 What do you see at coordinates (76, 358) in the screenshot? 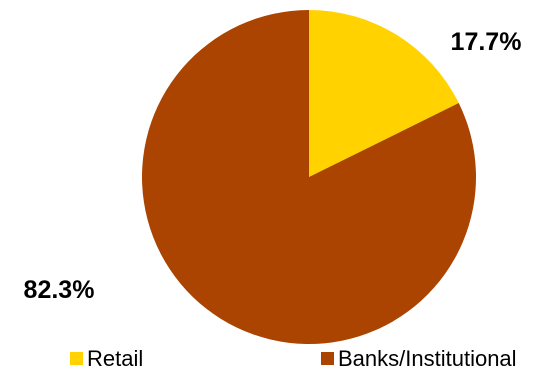
I see `legend-swatch-retail` at bounding box center [76, 358].